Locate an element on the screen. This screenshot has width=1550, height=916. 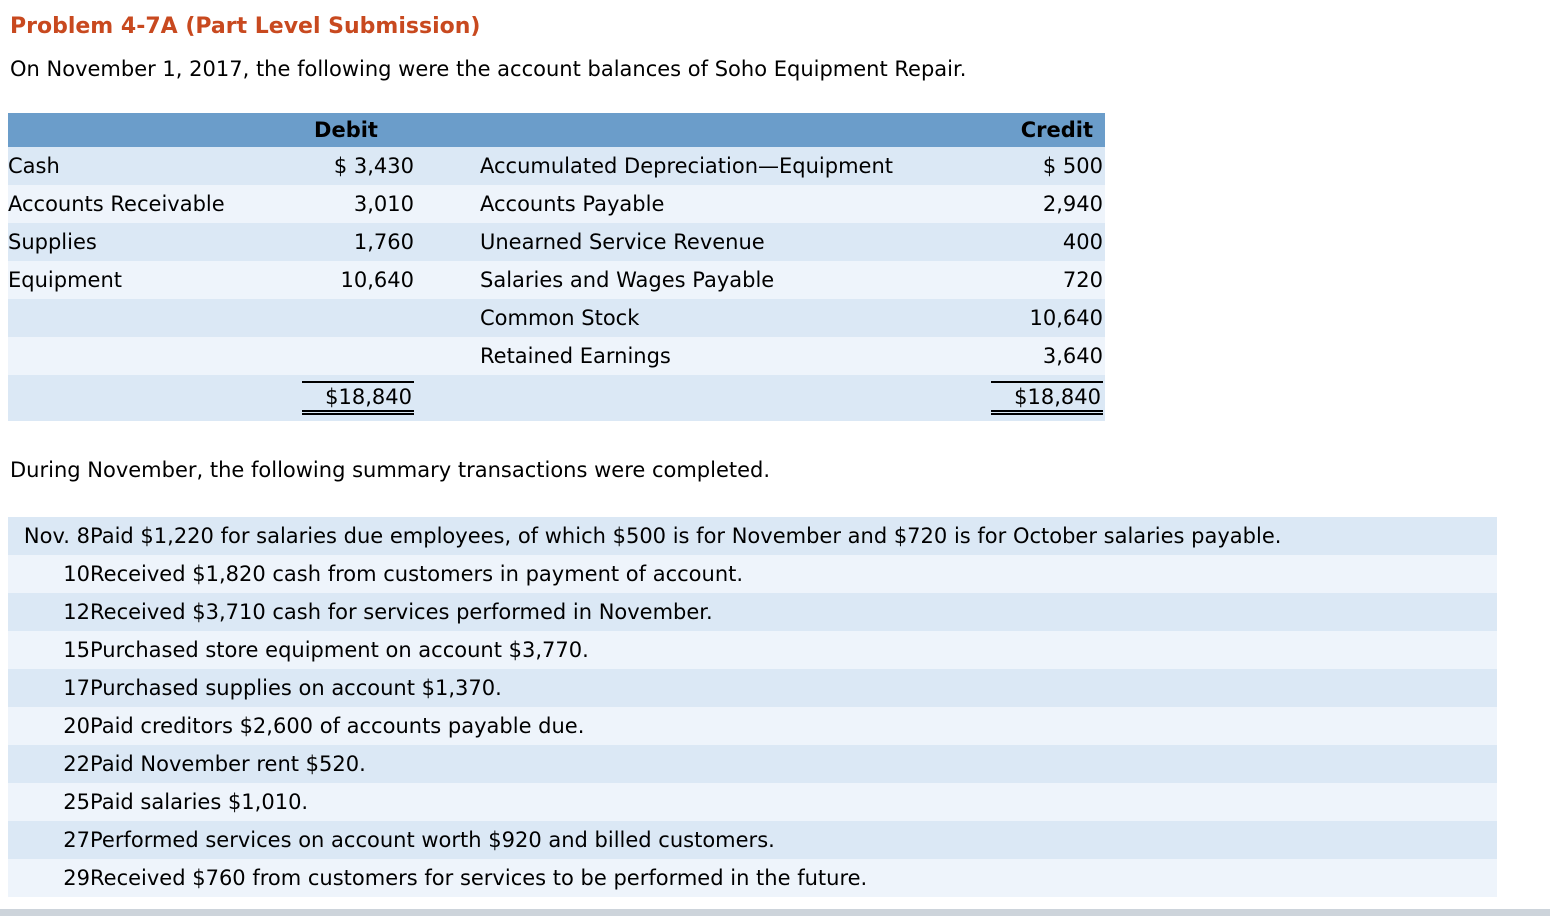
transaction-date: 27 is located at coordinates (76, 840).